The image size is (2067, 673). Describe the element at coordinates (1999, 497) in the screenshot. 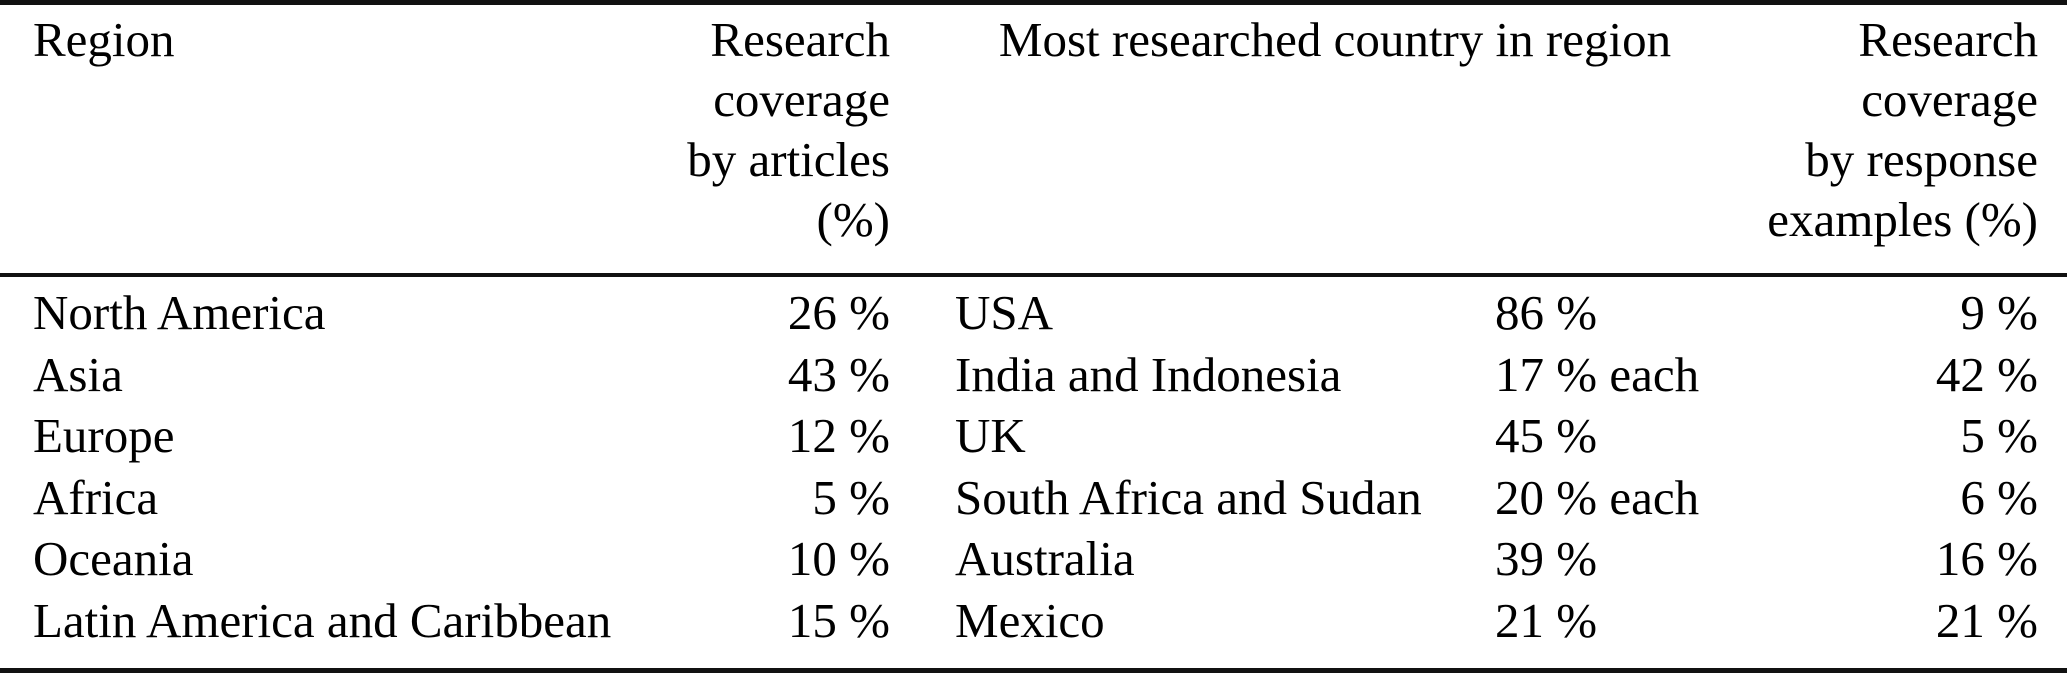

I see `examples-coverage-cell: 6 %` at that location.